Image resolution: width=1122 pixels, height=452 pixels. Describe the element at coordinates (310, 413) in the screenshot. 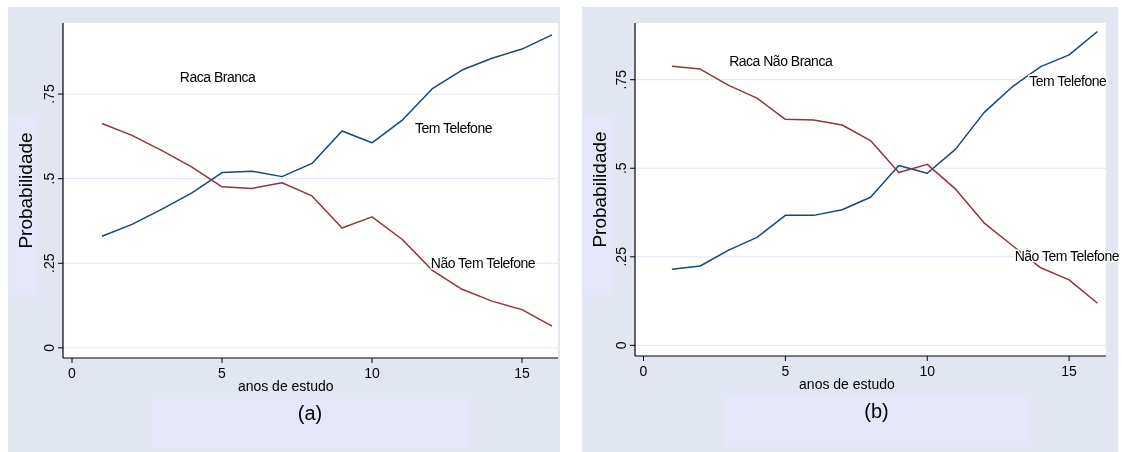

I see `text: (a)` at that location.